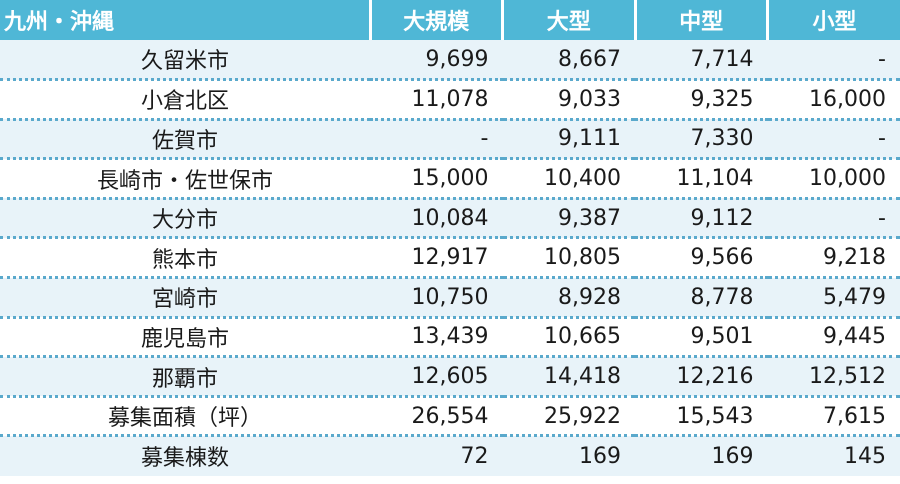 This screenshot has width=900, height=484. I want to click on cell-small: 12,512, so click(833, 377).